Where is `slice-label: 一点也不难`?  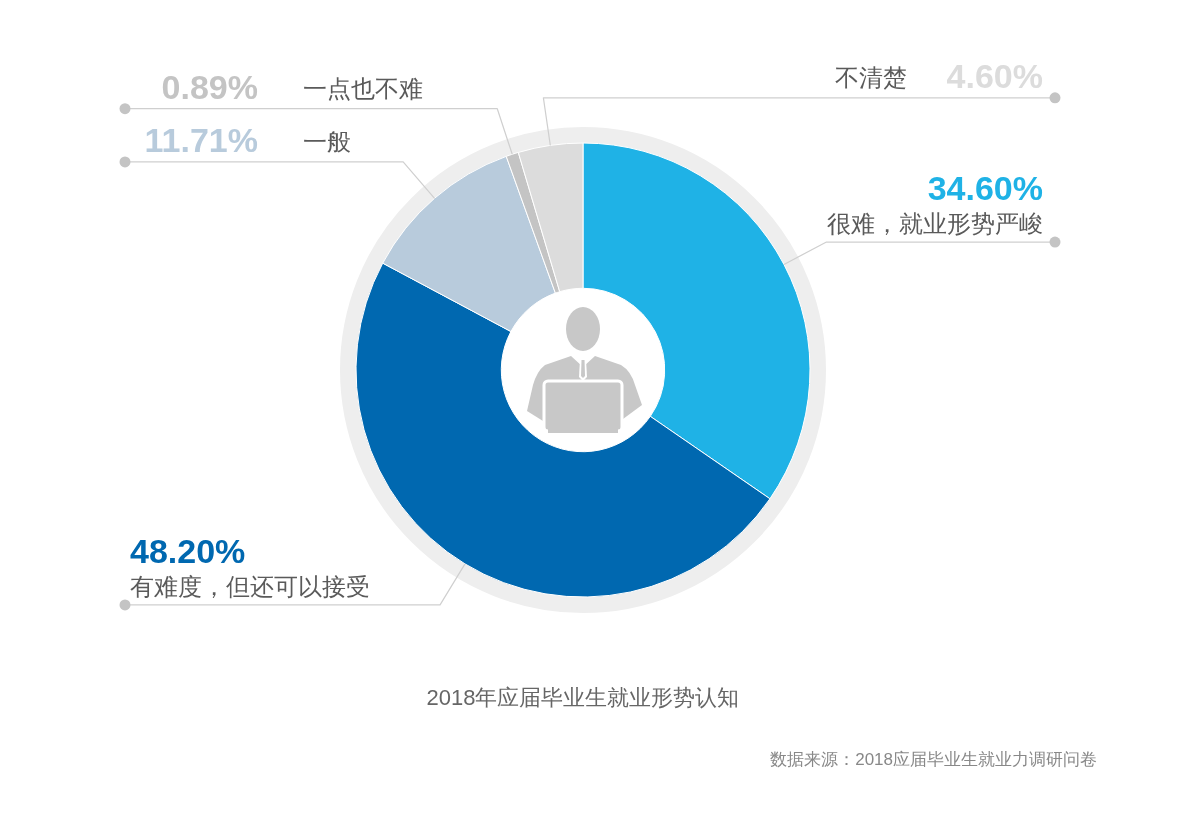
slice-label: 一点也不难 is located at coordinates (363, 88).